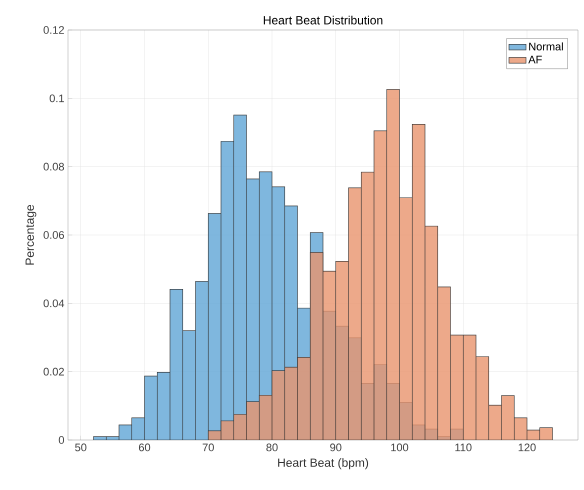 The height and width of the screenshot is (490, 584). I want to click on x-axis-title: Heart Beat (bpm), so click(323, 464).